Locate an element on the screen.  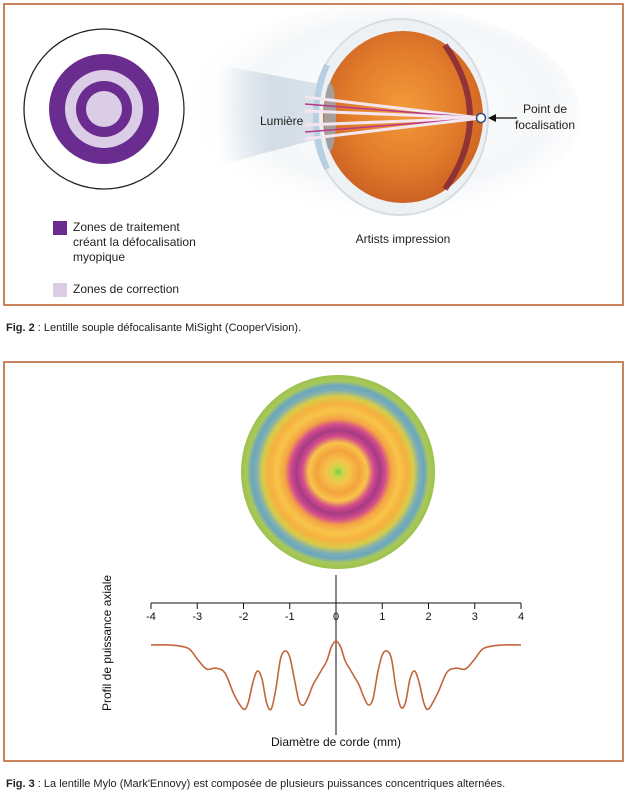
x-tick-label: 4 is located at coordinates (521, 617).